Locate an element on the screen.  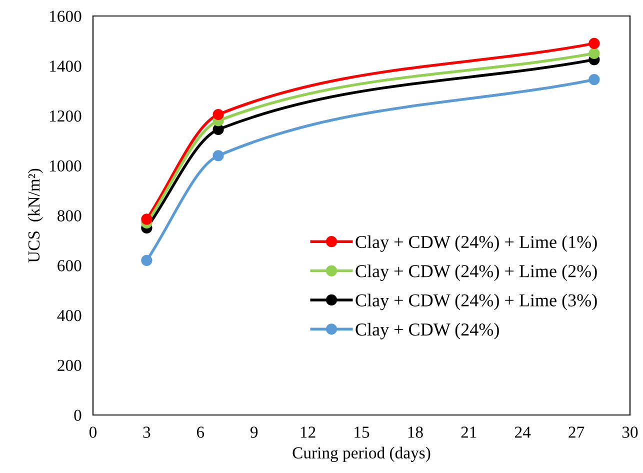
x-tick-label: 0 is located at coordinates (93, 432).